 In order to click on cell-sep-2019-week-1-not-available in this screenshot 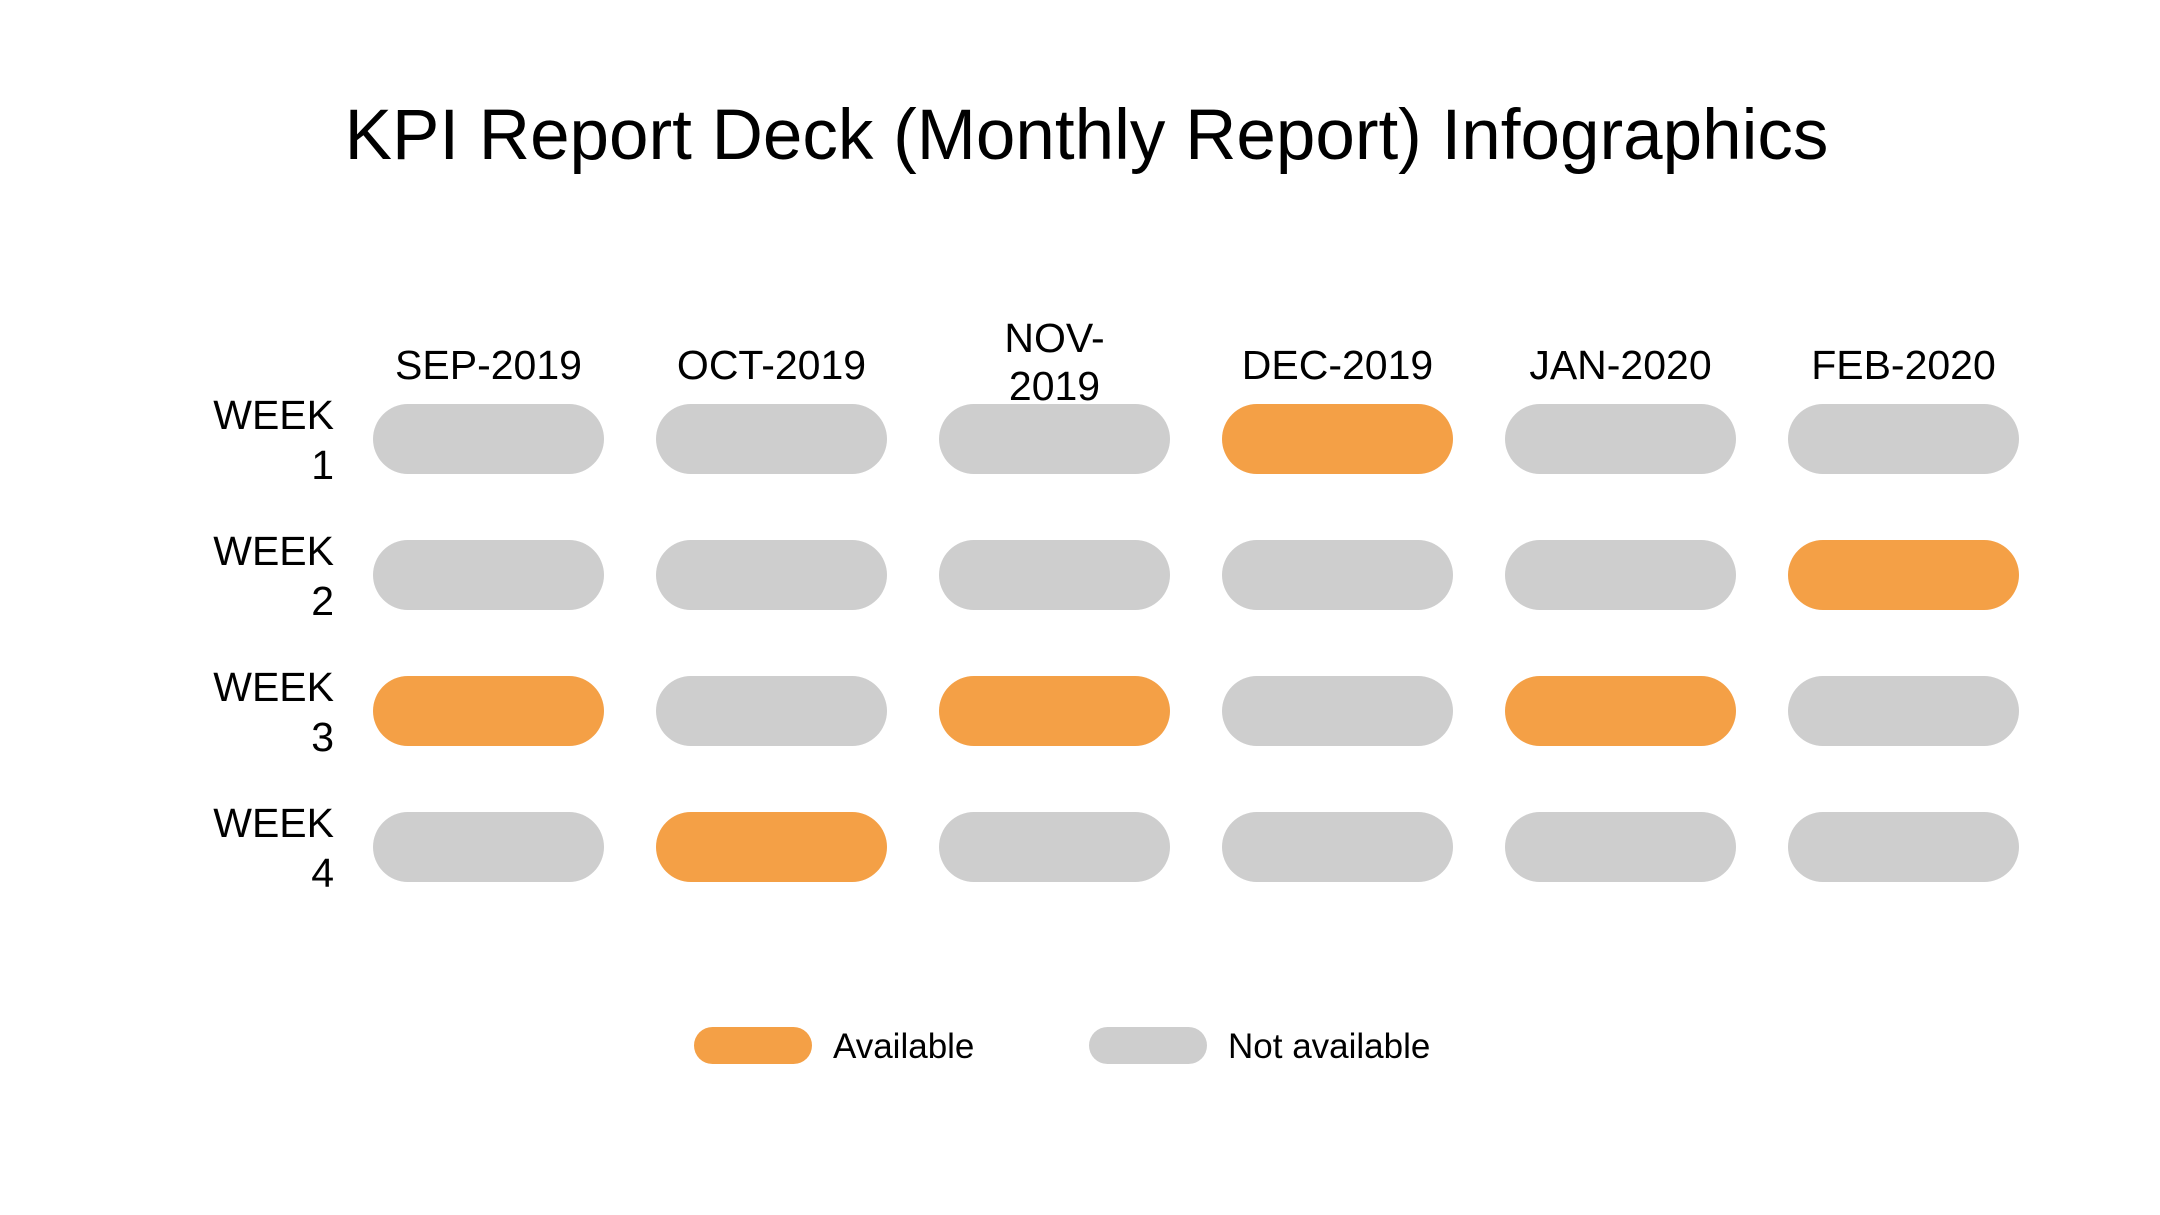, I will do `click(488, 439)`.